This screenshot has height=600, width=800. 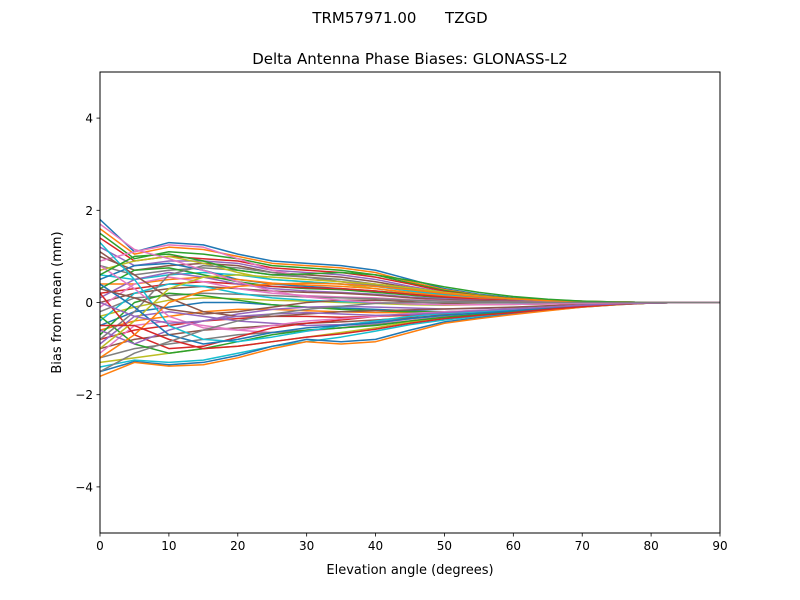 What do you see at coordinates (89, 211) in the screenshot?
I see `y-tick-label: 2` at bounding box center [89, 211].